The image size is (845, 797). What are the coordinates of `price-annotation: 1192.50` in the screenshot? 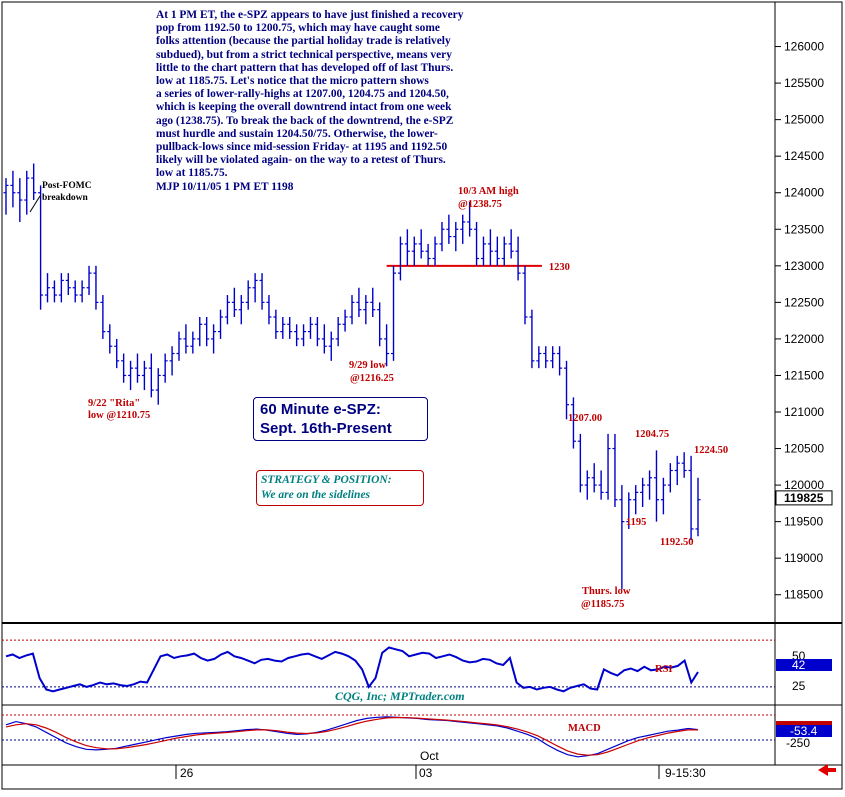 It's located at (677, 542).